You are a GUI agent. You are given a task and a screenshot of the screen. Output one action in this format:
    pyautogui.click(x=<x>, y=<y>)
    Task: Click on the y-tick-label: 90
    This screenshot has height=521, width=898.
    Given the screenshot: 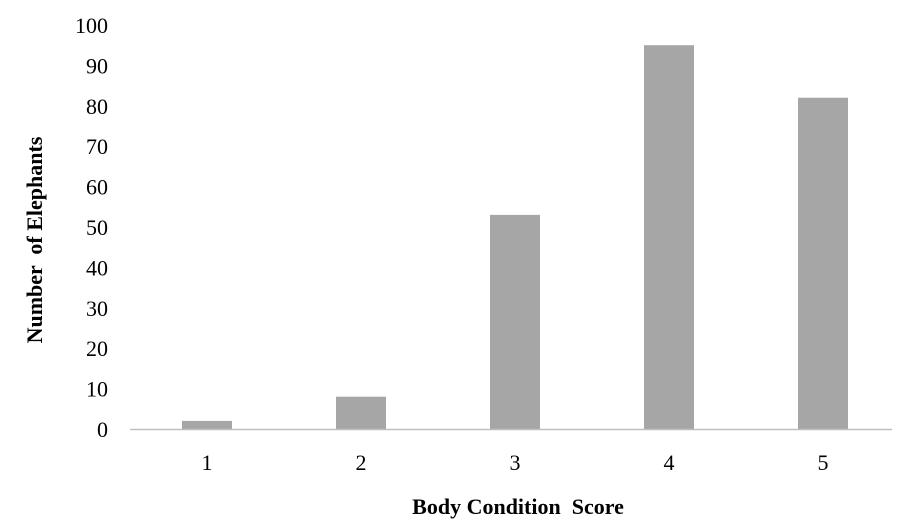 What is the action you would take?
    pyautogui.click(x=97, y=65)
    